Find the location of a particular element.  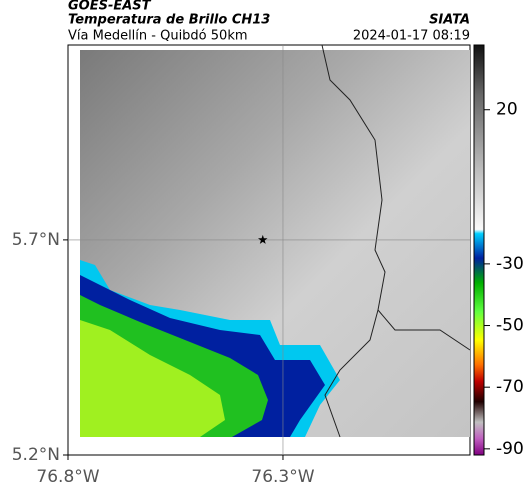

colorbar-scale is located at coordinates (479, 250).